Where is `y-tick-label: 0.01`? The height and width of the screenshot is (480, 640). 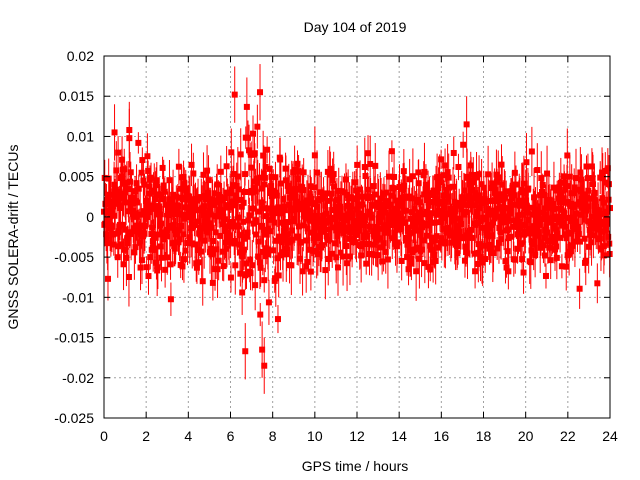
y-tick-label: 0.01 is located at coordinates (80, 136).